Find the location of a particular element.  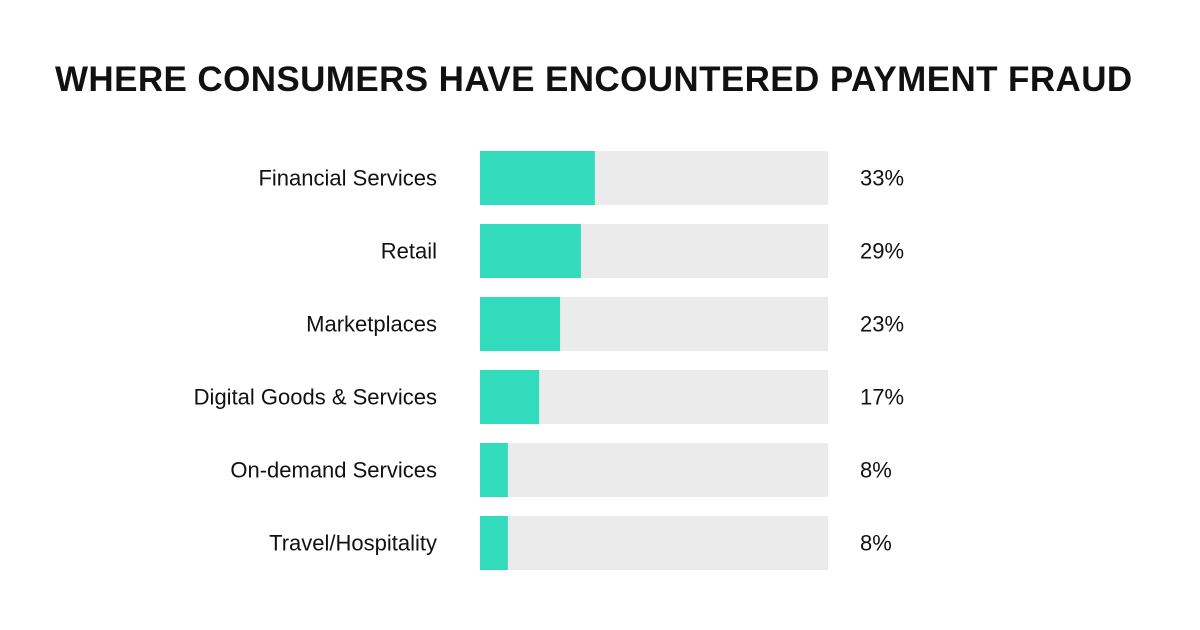

category-label: On-demand Services is located at coordinates (333, 470).